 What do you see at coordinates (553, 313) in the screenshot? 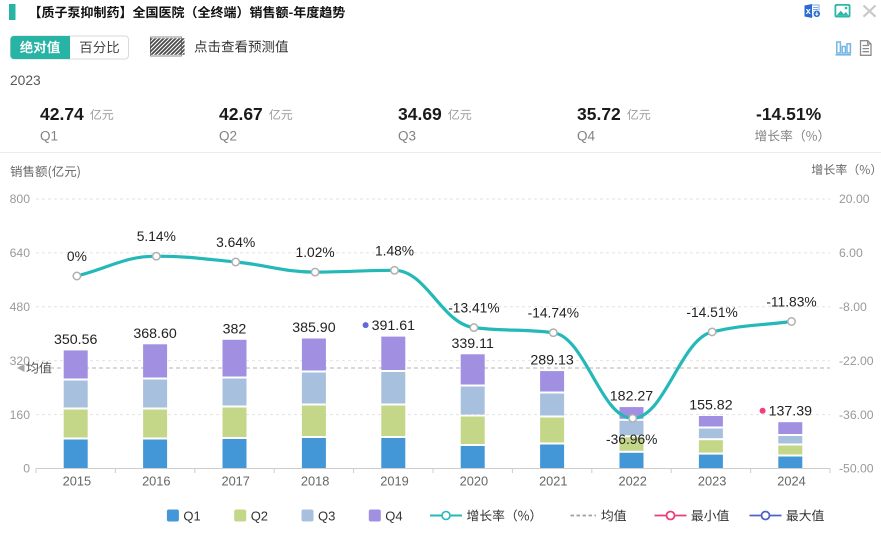
I see `svg-text: -14.74%` at bounding box center [553, 313].